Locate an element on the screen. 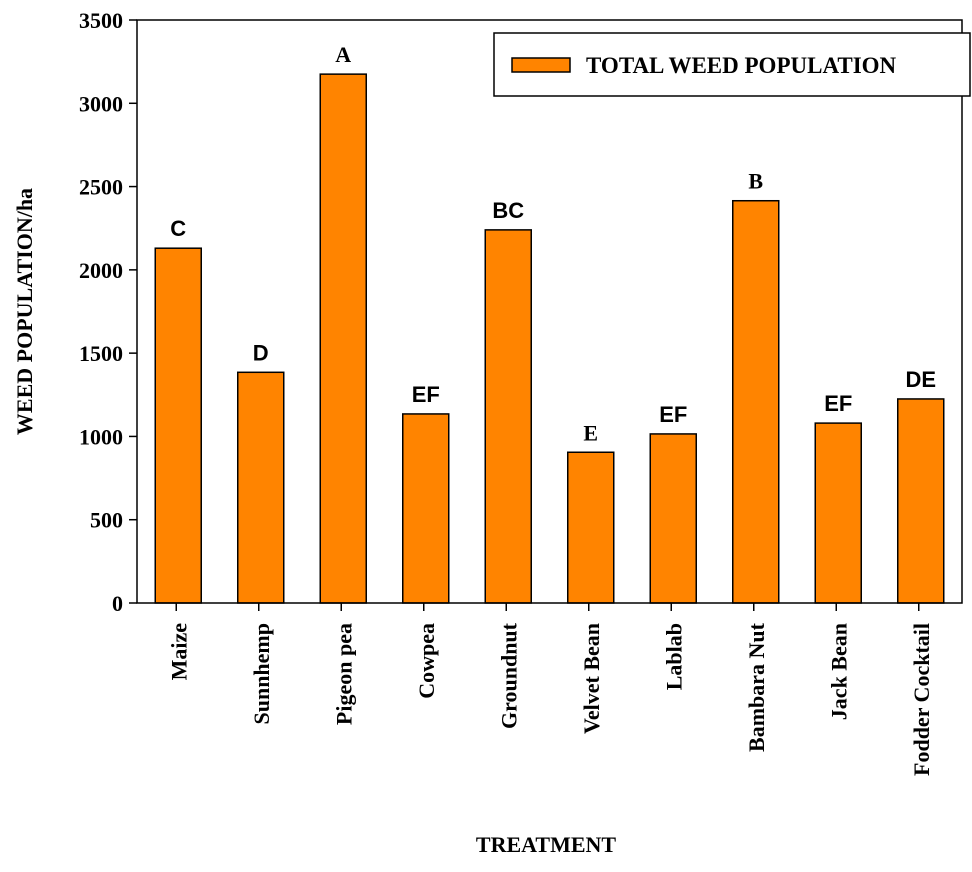 Image resolution: width=972 pixels, height=872 pixels. y-axis-ticks is located at coordinates (133, 311).